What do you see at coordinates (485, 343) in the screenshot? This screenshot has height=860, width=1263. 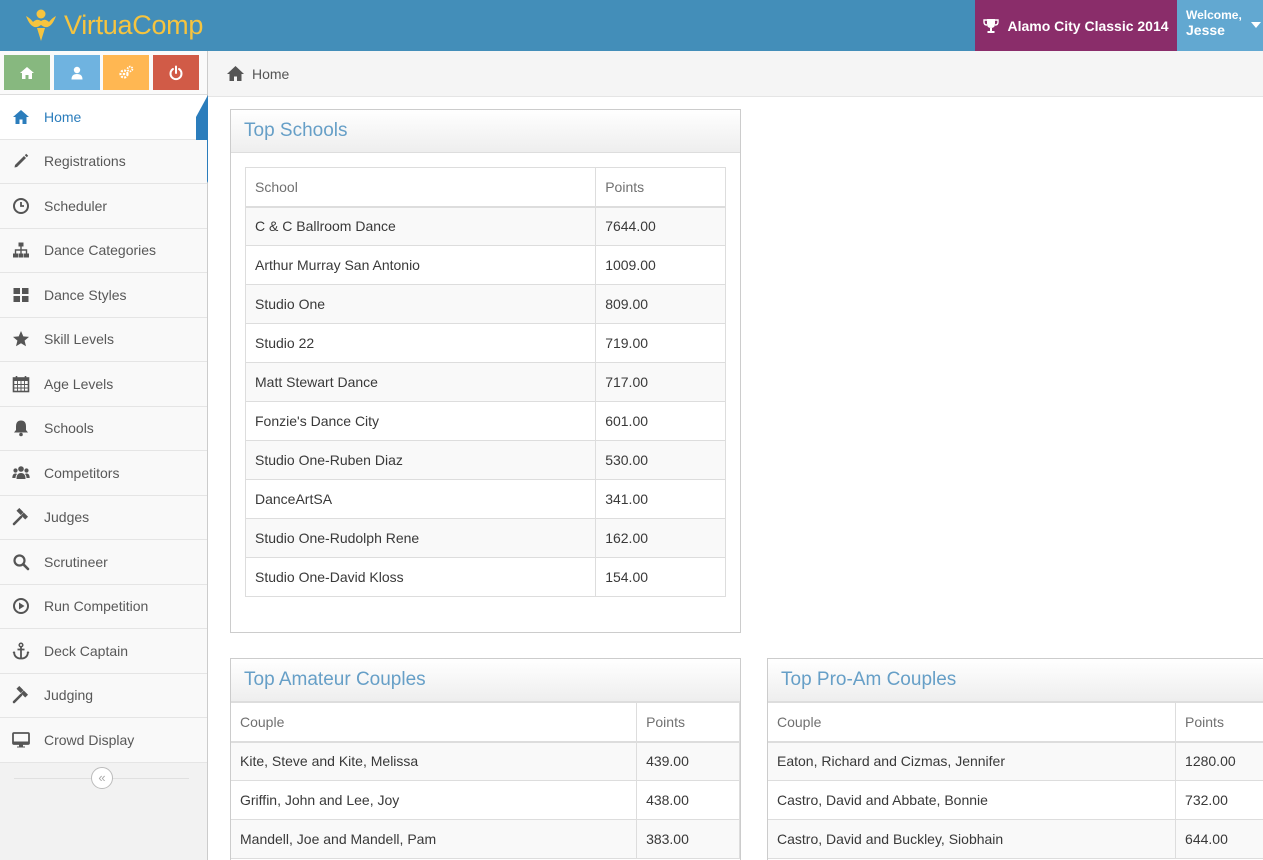 I see `table-row: Studio 22 719.00` at bounding box center [485, 343].